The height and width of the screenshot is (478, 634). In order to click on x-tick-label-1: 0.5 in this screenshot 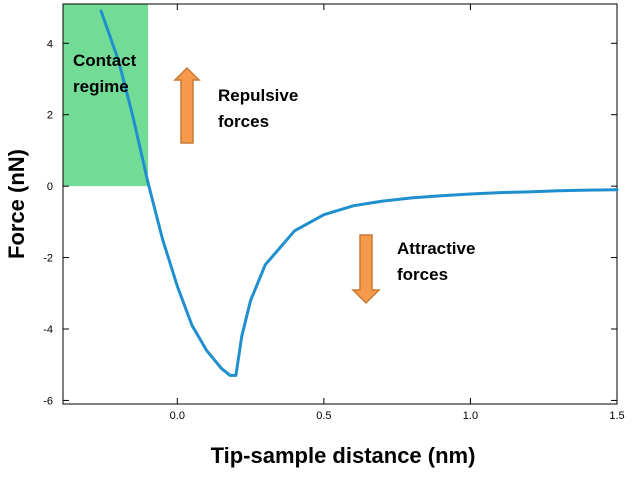, I will do `click(323, 416)`.